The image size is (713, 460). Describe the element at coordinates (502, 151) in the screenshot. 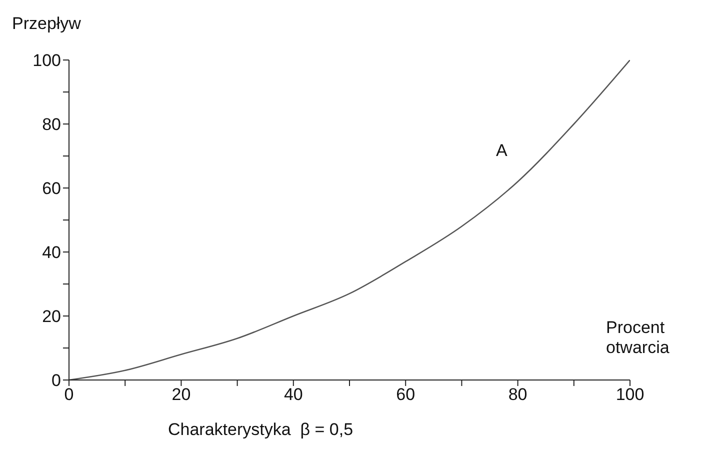

I see `series-label: A` at that location.